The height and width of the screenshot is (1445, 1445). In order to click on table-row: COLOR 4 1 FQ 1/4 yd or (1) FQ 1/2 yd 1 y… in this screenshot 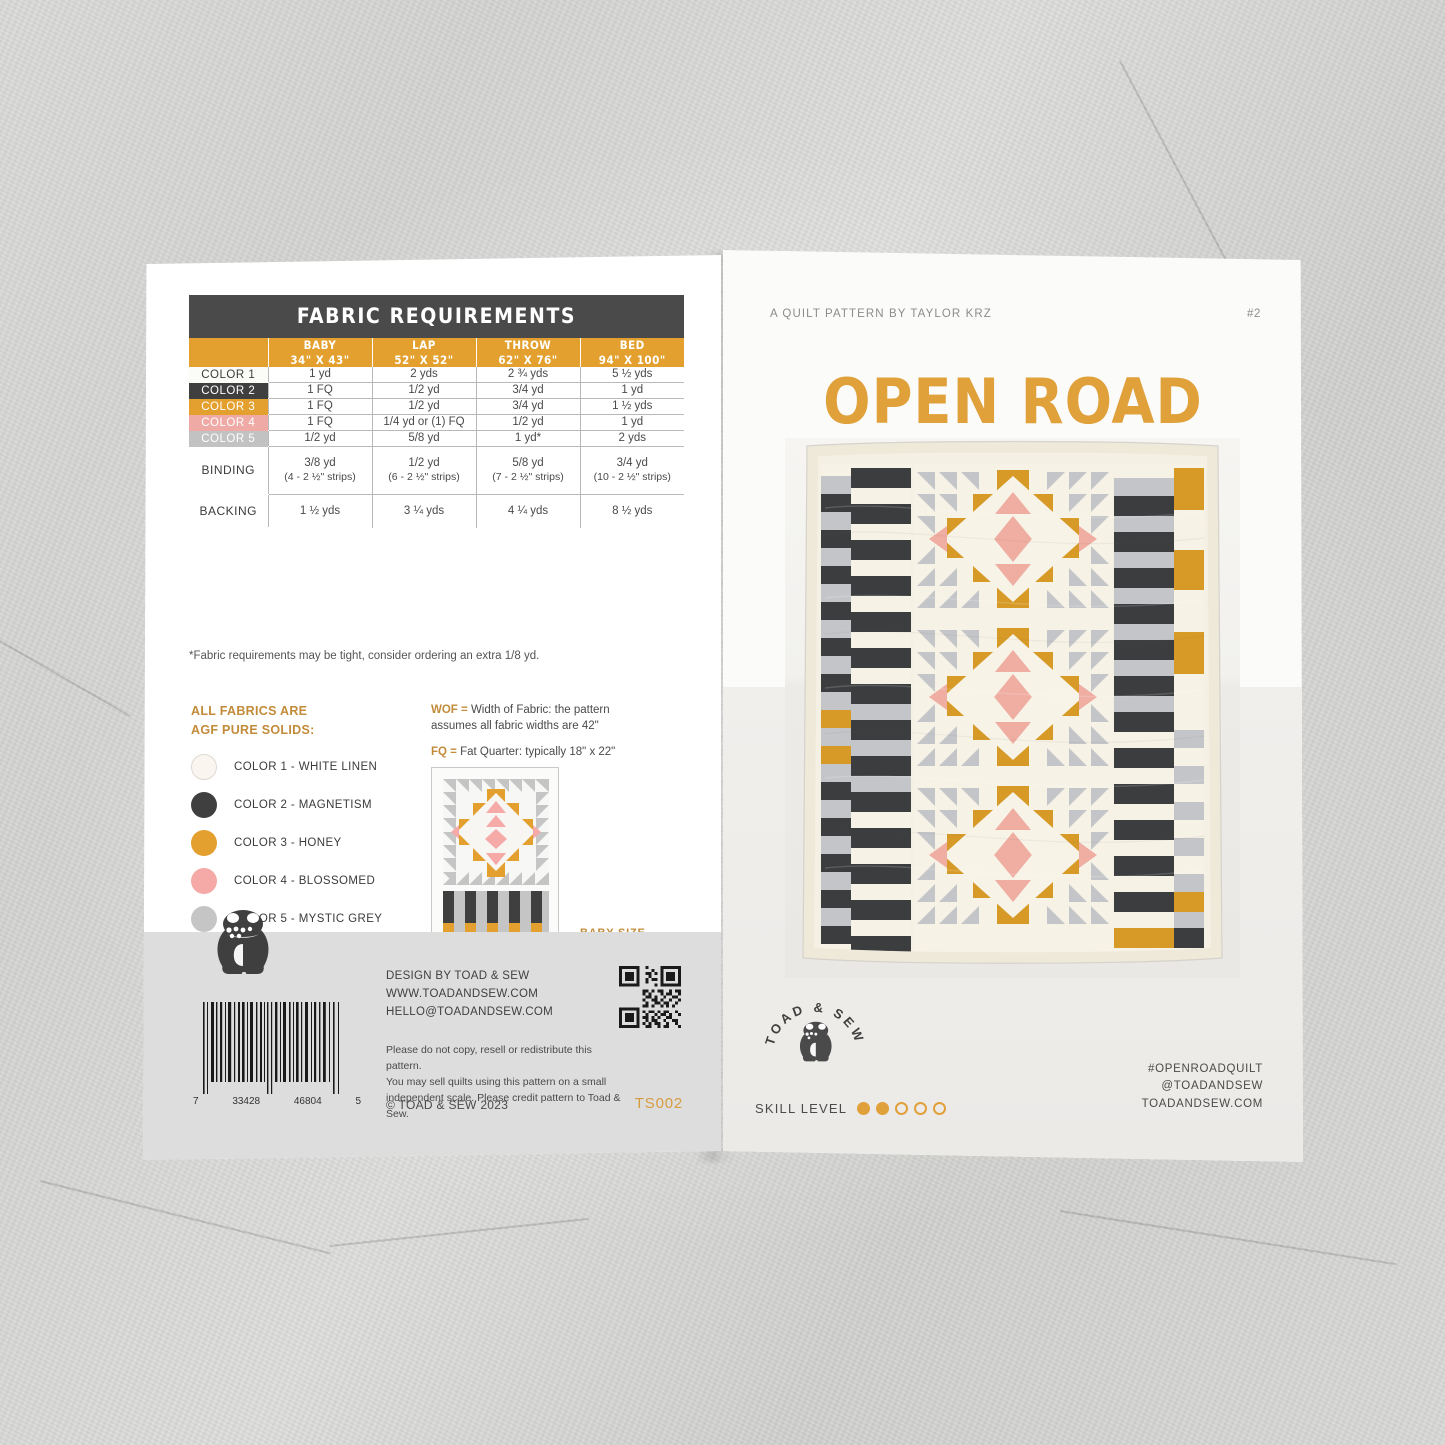, I will do `click(436, 423)`.